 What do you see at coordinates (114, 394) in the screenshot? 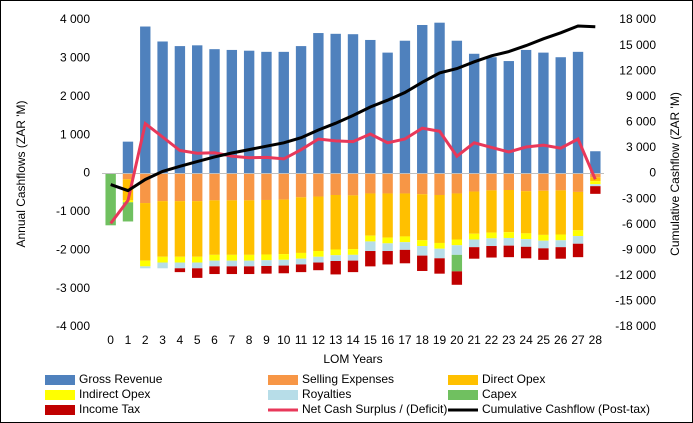
I see `legend-label: Indirect Opex` at bounding box center [114, 394].